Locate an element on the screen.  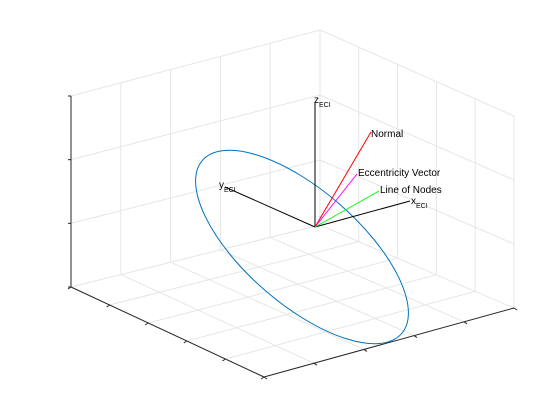
vector-layer is located at coordinates (317, 165).